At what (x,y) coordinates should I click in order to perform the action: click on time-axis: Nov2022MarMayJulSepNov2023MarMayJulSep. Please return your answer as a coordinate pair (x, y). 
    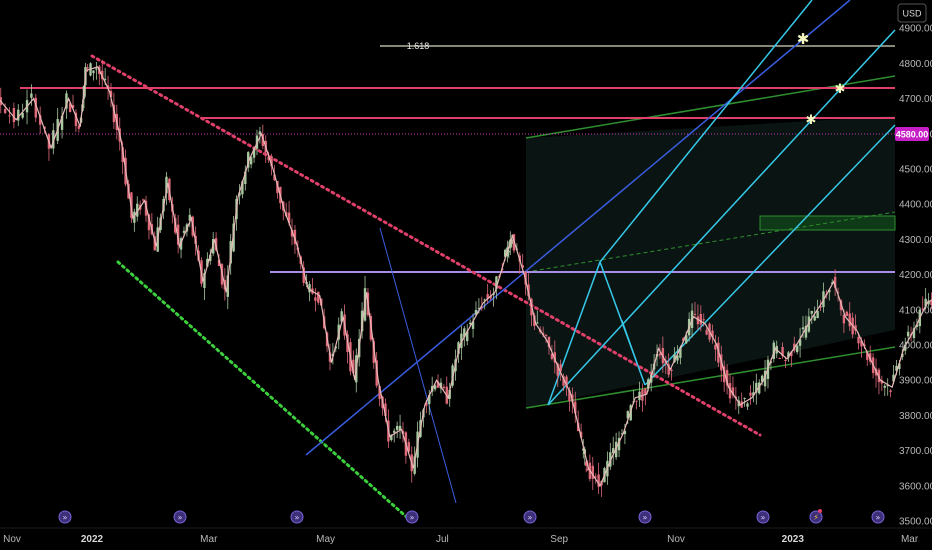
    Looking at the image, I should click on (461, 539).